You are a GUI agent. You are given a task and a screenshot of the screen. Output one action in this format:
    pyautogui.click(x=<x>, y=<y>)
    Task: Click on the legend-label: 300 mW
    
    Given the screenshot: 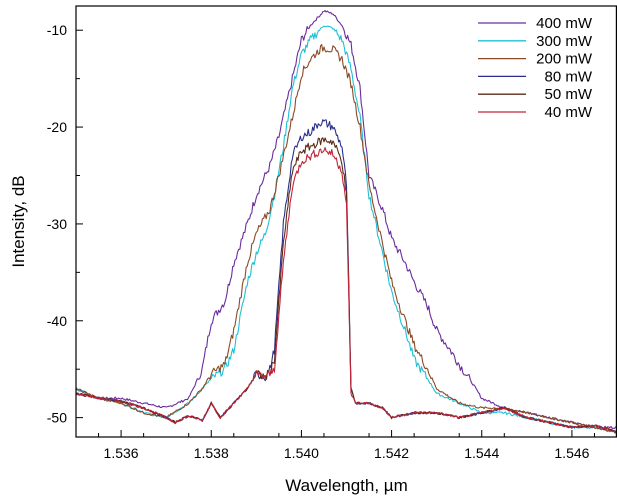 What is the action you would take?
    pyautogui.click(x=564, y=41)
    